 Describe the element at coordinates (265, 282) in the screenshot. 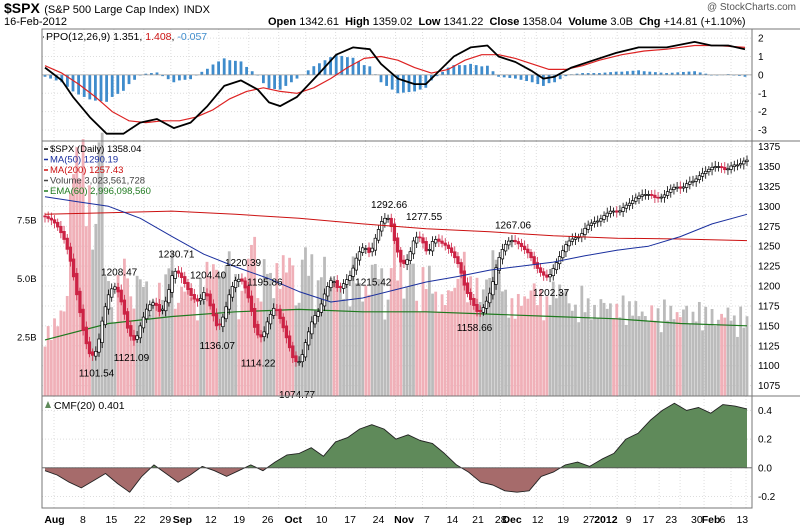

I see `price-annotation: 1195.86` at that location.